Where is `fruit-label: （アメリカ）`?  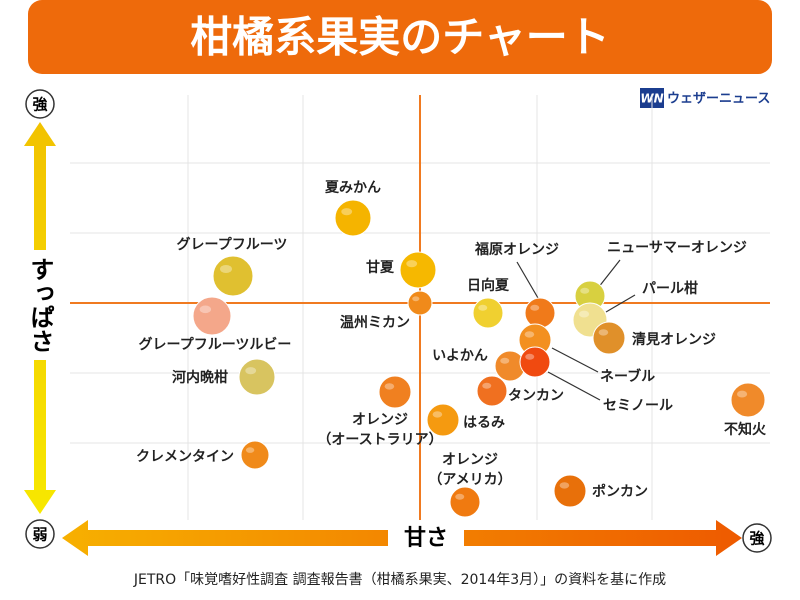 fruit-label: （アメリカ） is located at coordinates (469, 480).